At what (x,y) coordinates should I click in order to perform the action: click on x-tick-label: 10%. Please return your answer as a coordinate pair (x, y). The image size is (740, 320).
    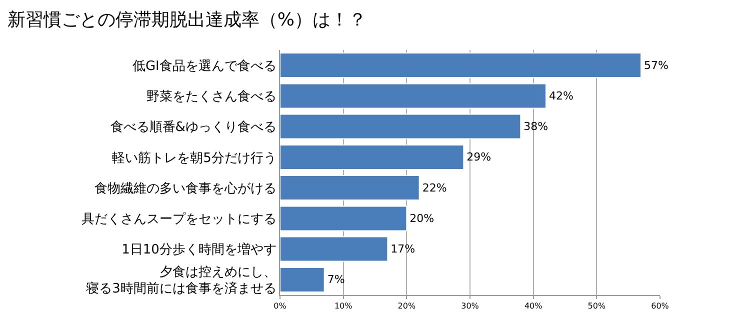
    Looking at the image, I should click on (343, 306).